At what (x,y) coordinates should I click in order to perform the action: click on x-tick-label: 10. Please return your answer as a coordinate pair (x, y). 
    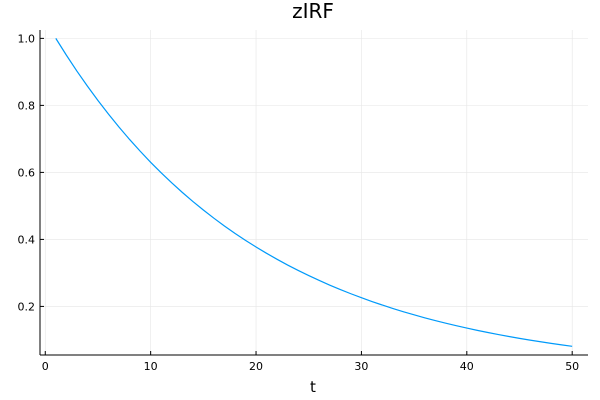
    Looking at the image, I should click on (151, 366).